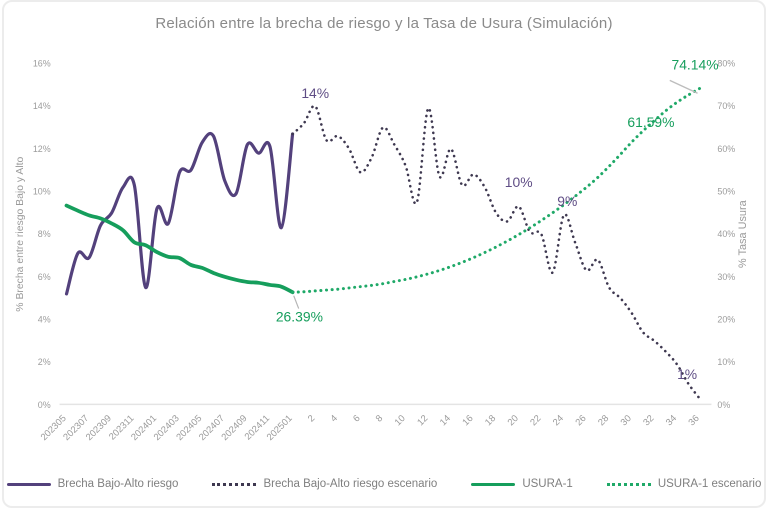 Image resolution: width=768 pixels, height=512 pixels. I want to click on x-tick-label: 26, so click(580, 419).